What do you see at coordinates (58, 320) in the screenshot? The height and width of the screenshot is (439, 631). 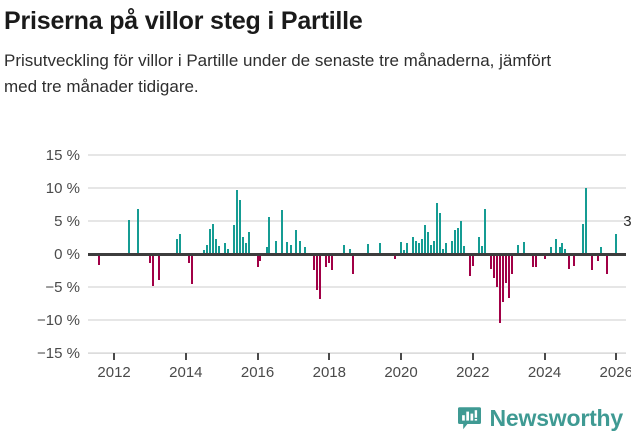 I see `y-axis-tick-label: −10 %` at bounding box center [58, 320].